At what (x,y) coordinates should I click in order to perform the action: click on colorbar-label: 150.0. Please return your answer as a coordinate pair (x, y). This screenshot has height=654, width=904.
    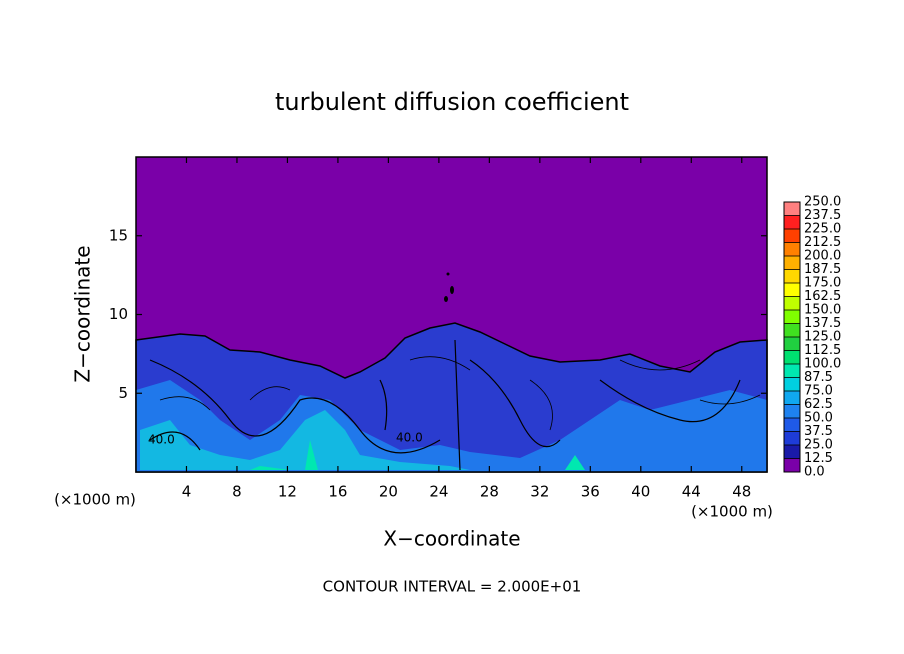
    Looking at the image, I should click on (822, 310).